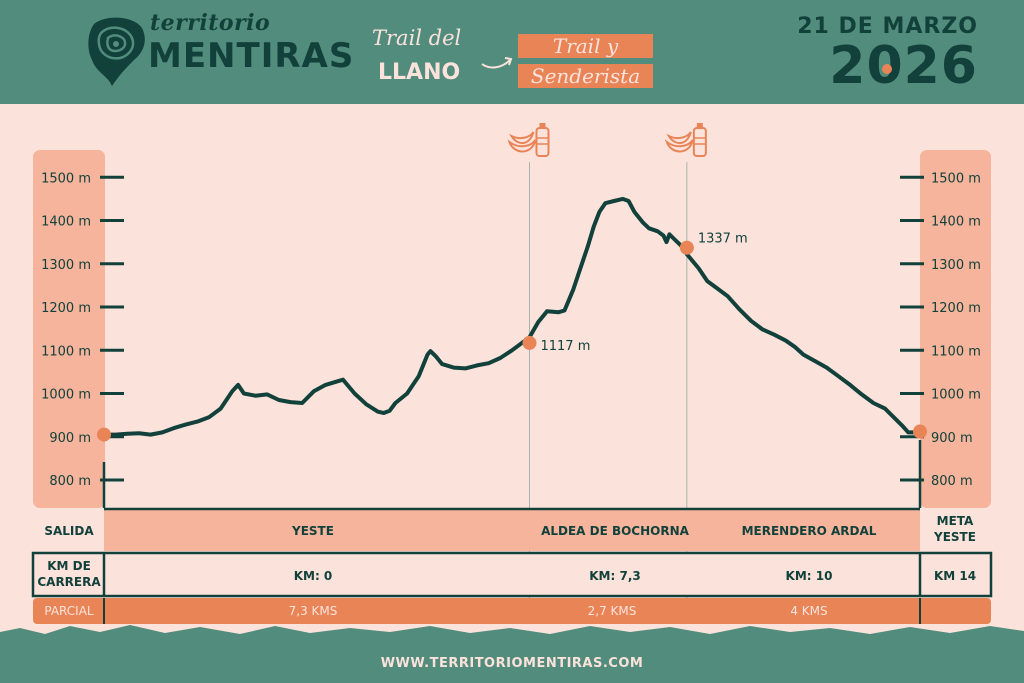 The width and height of the screenshot is (1024, 683). What do you see at coordinates (956, 308) in the screenshot?
I see `y-label-right-1200: 1200 m` at bounding box center [956, 308].